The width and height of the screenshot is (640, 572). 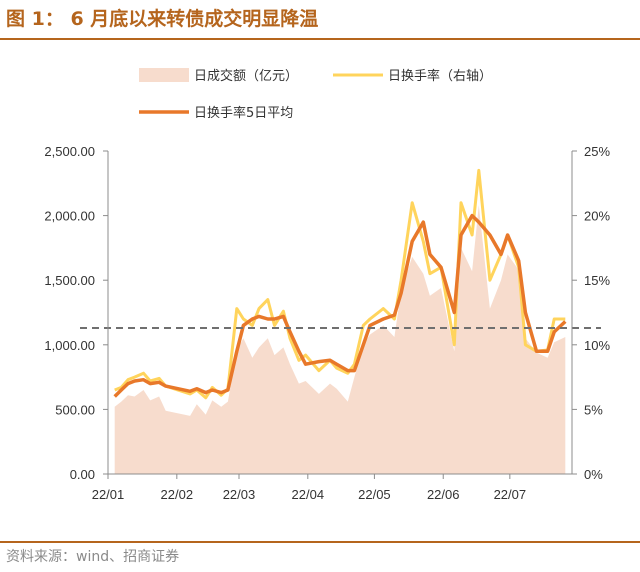 I want to click on left-y-tick-label: 500.00, so click(x=75, y=409).